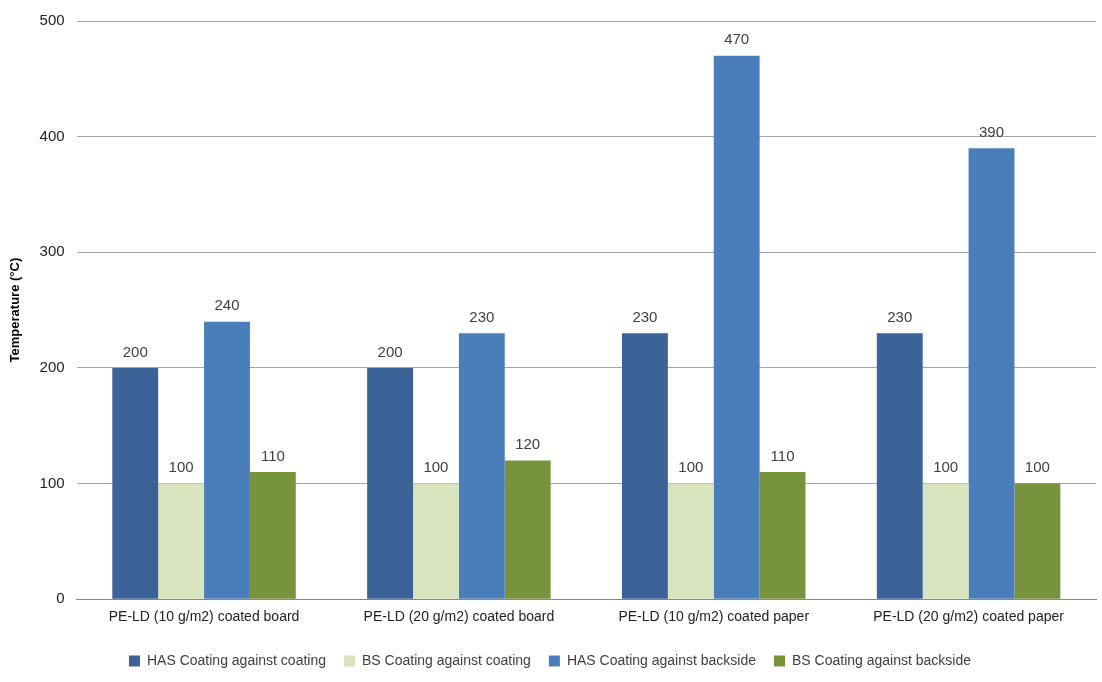  I want to click on y-axis-title: Temperature (°C), so click(15, 310).